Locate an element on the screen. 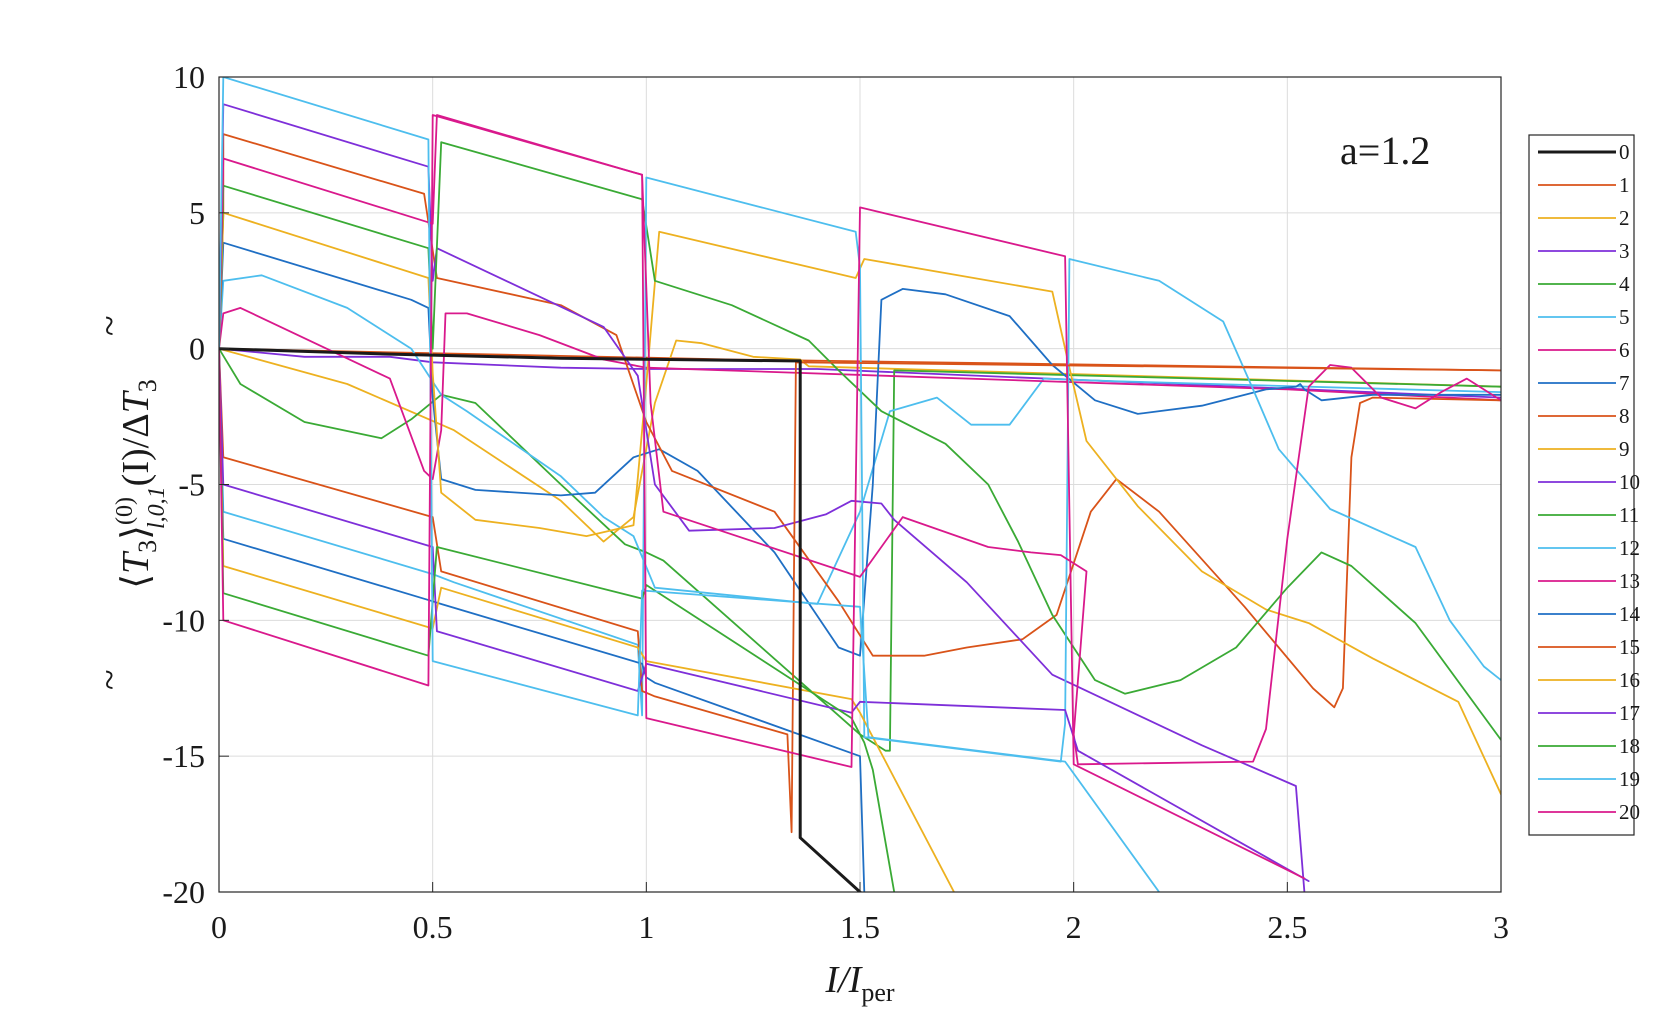  ylabel-tilde-2: ~ is located at coordinates (110, 325).